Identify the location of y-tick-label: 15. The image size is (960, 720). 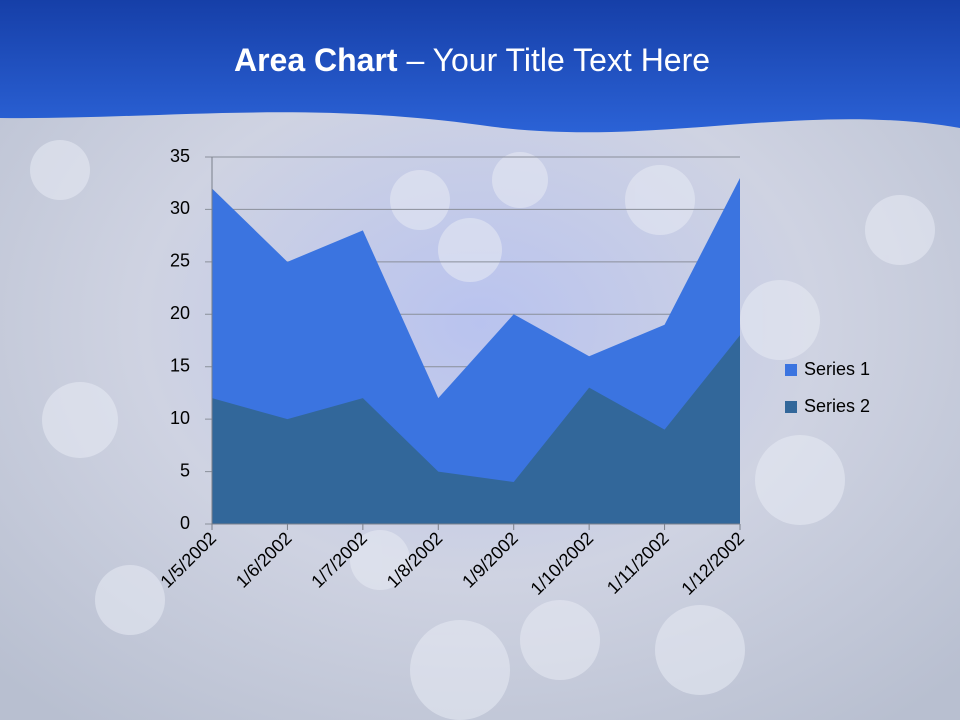
(180, 365).